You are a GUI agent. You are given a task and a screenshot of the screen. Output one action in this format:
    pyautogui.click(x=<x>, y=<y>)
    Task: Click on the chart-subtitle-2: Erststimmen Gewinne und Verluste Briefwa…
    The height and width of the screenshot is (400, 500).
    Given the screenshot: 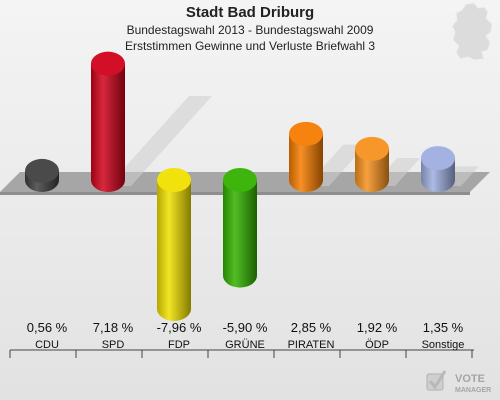 What is the action you would take?
    pyautogui.click(x=250, y=46)
    